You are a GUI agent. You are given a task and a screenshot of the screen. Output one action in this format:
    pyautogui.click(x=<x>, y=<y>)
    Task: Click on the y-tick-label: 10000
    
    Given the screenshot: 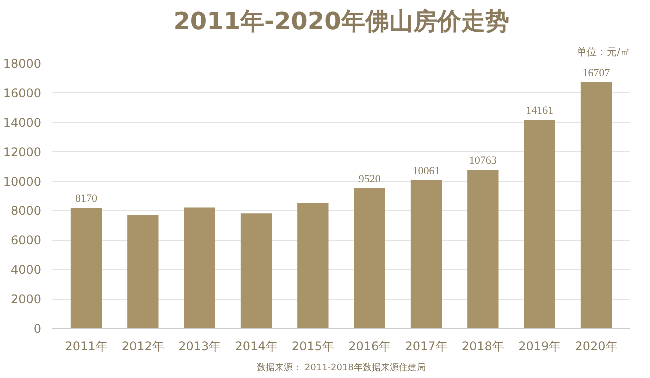 What is the action you would take?
    pyautogui.click(x=22, y=181)
    